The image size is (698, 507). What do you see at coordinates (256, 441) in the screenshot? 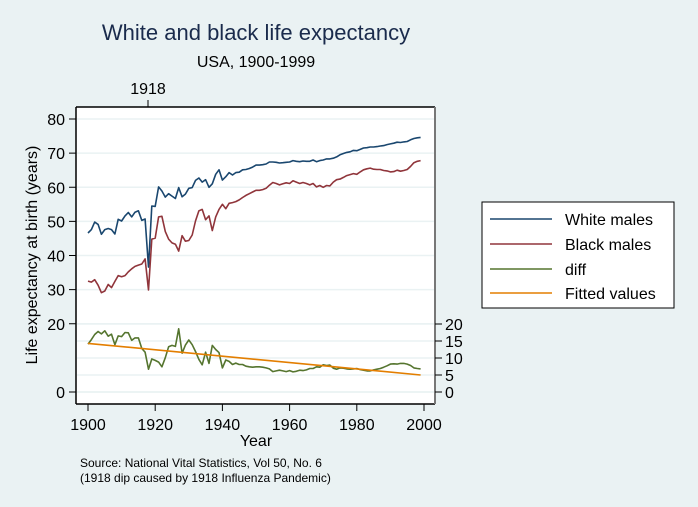
I see `x-axis-title: Year` at bounding box center [256, 441].